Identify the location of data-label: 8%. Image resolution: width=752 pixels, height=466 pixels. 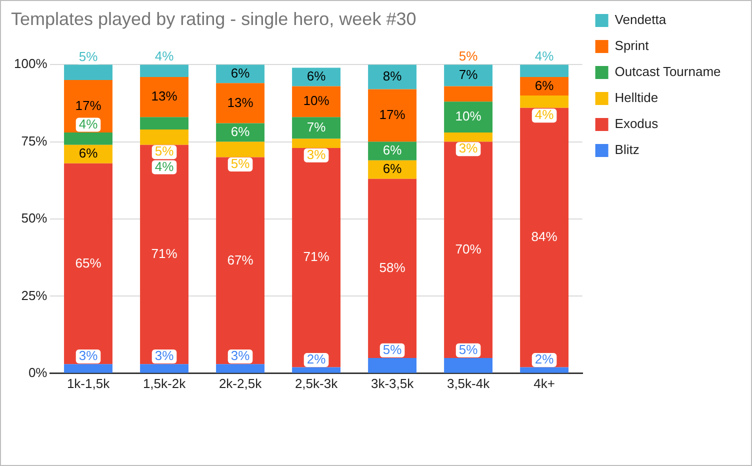
(392, 76).